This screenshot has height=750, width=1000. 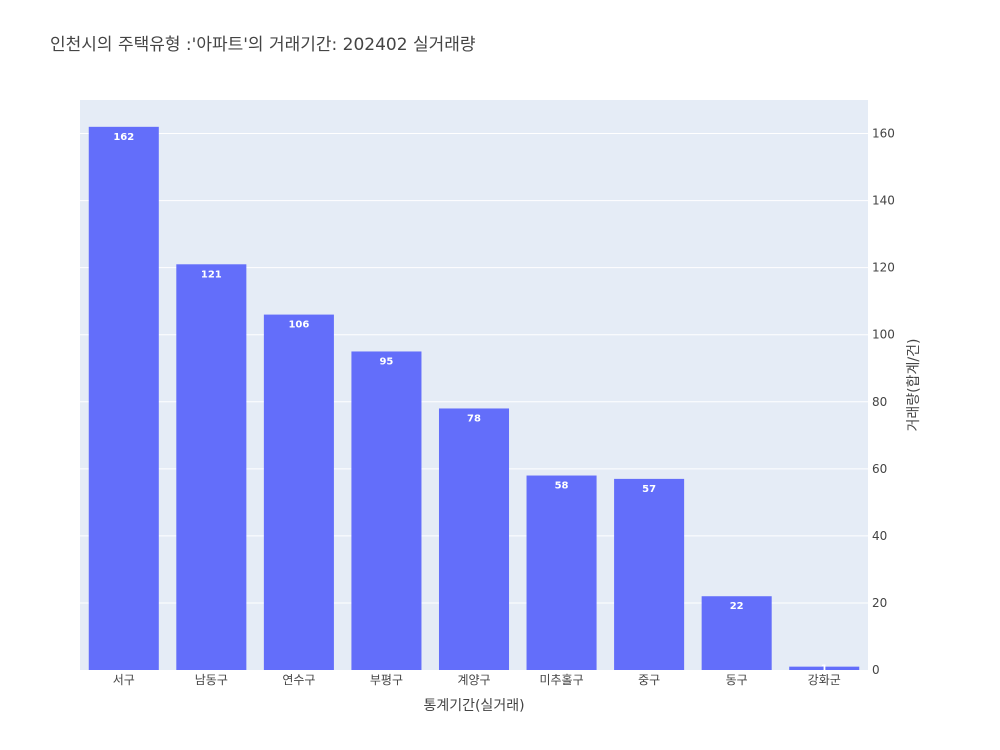 What do you see at coordinates (211, 680) in the screenshot?
I see `x-tick-label: 남동구` at bounding box center [211, 680].